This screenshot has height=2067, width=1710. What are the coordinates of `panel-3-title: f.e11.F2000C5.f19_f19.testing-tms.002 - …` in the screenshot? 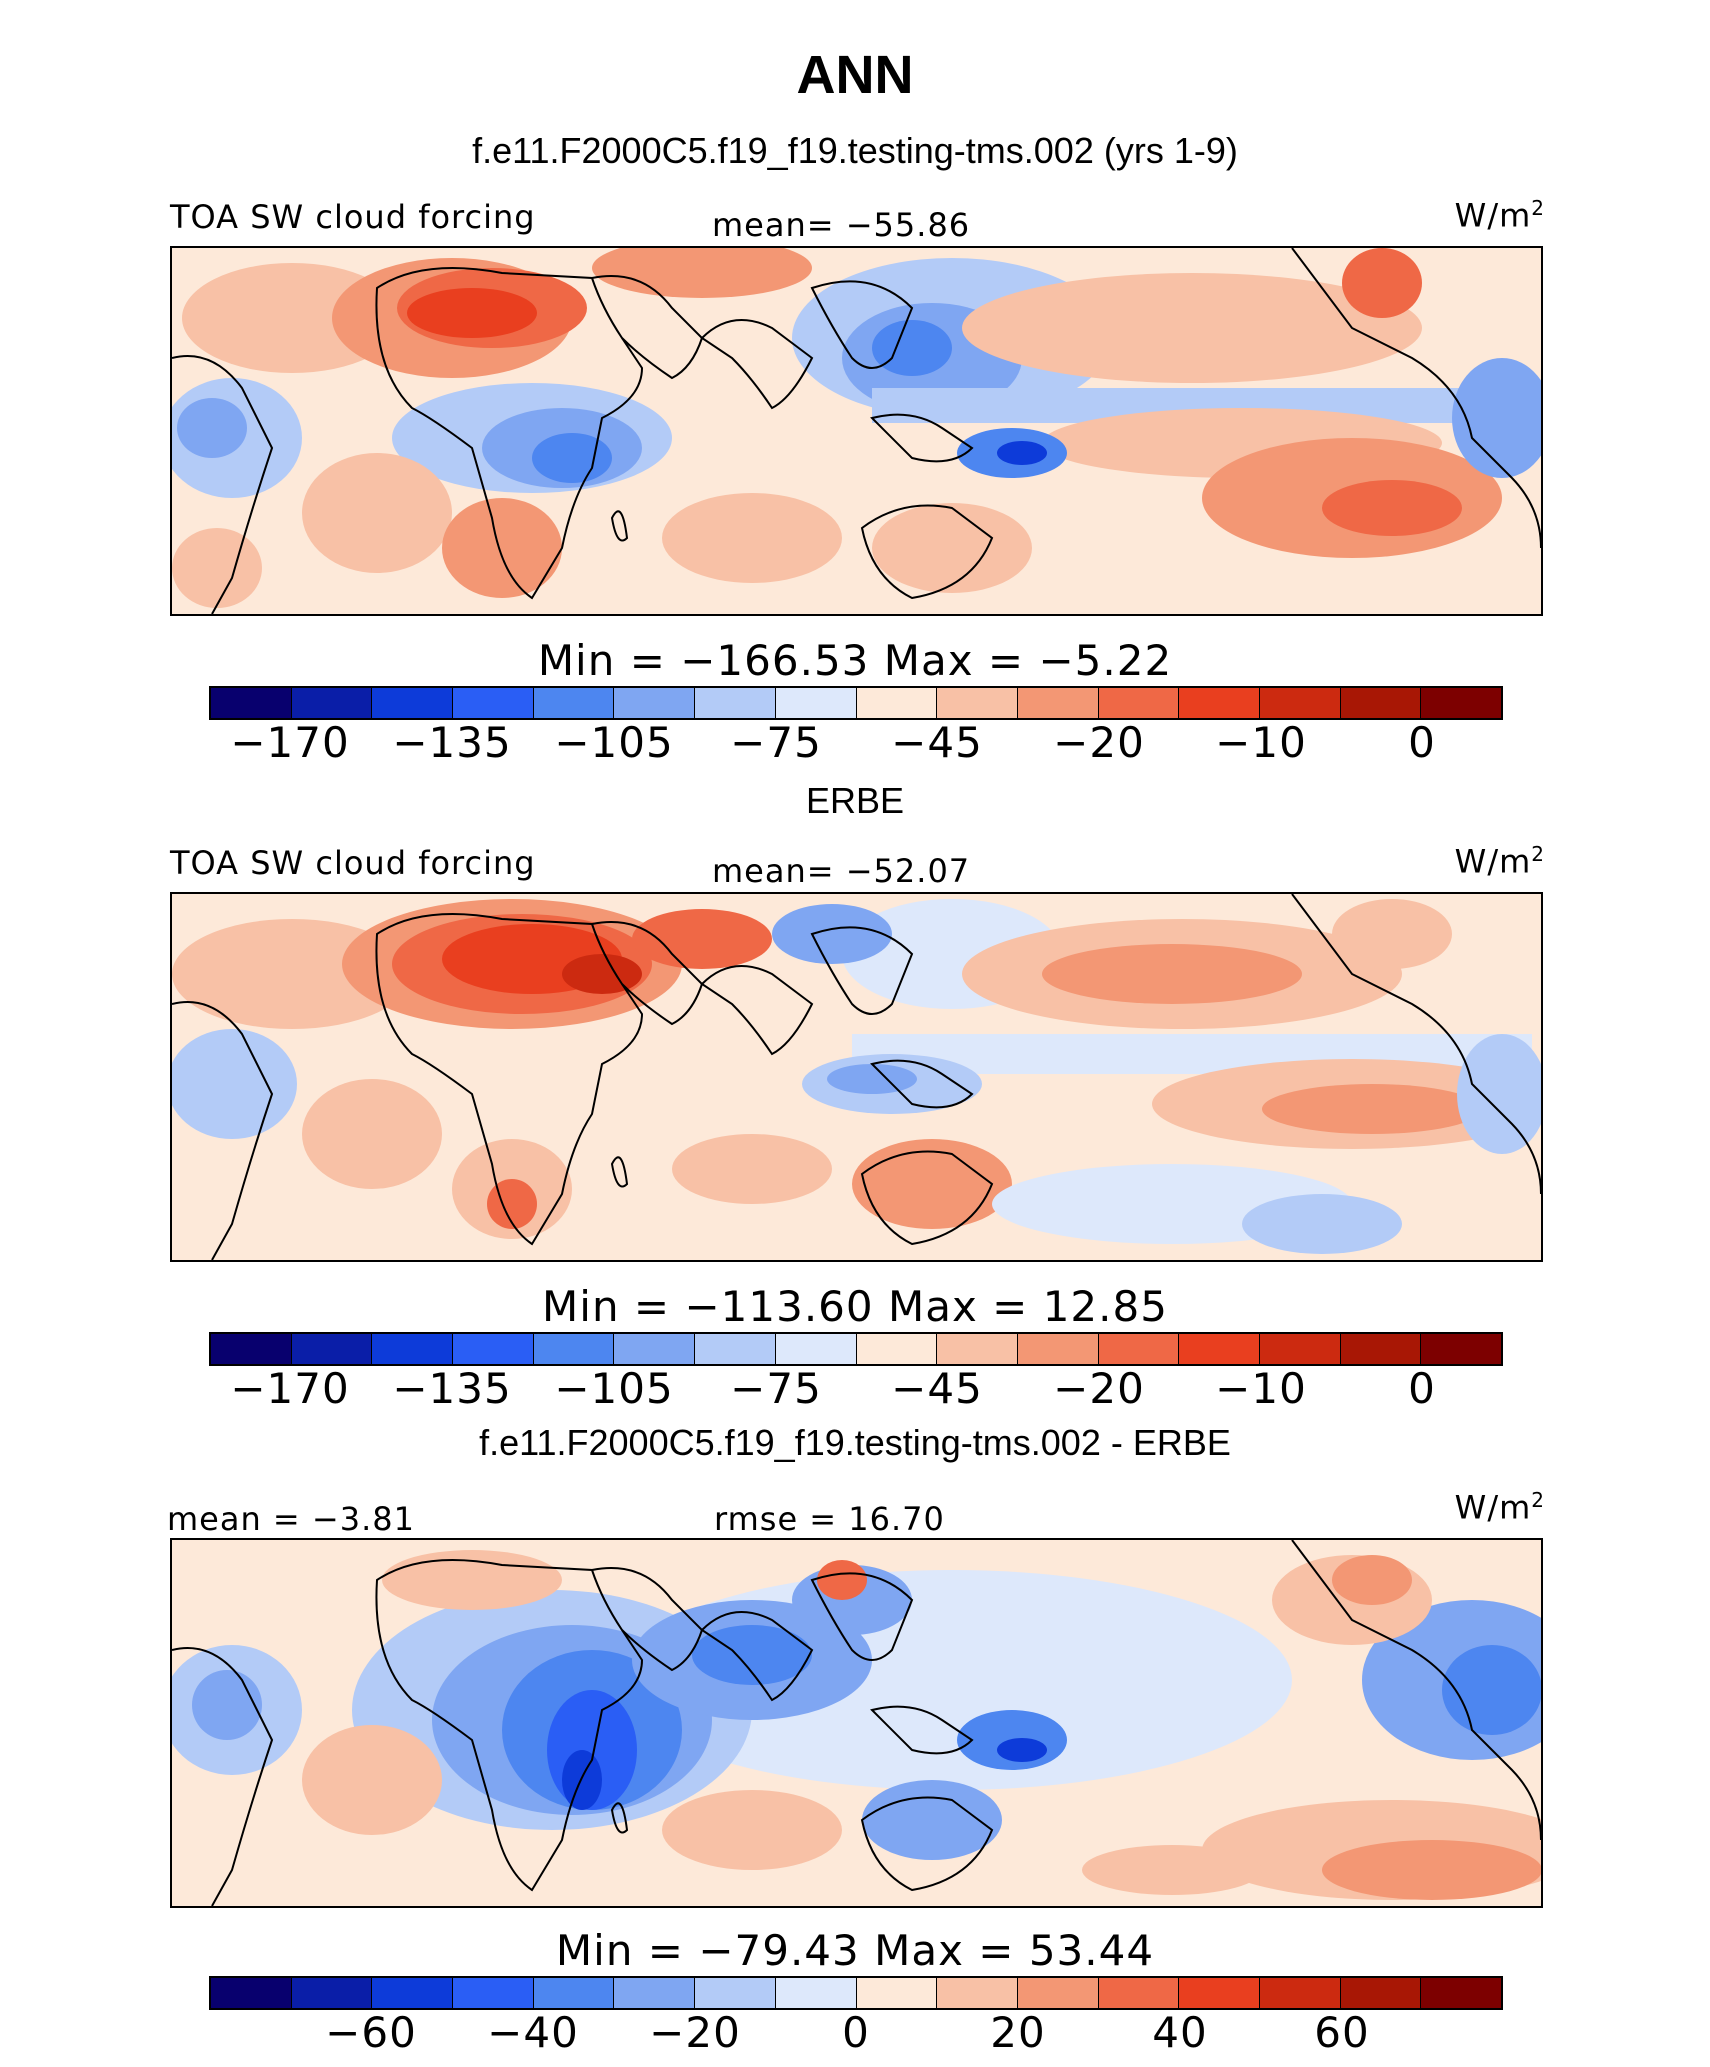 It's located at (855, 1442).